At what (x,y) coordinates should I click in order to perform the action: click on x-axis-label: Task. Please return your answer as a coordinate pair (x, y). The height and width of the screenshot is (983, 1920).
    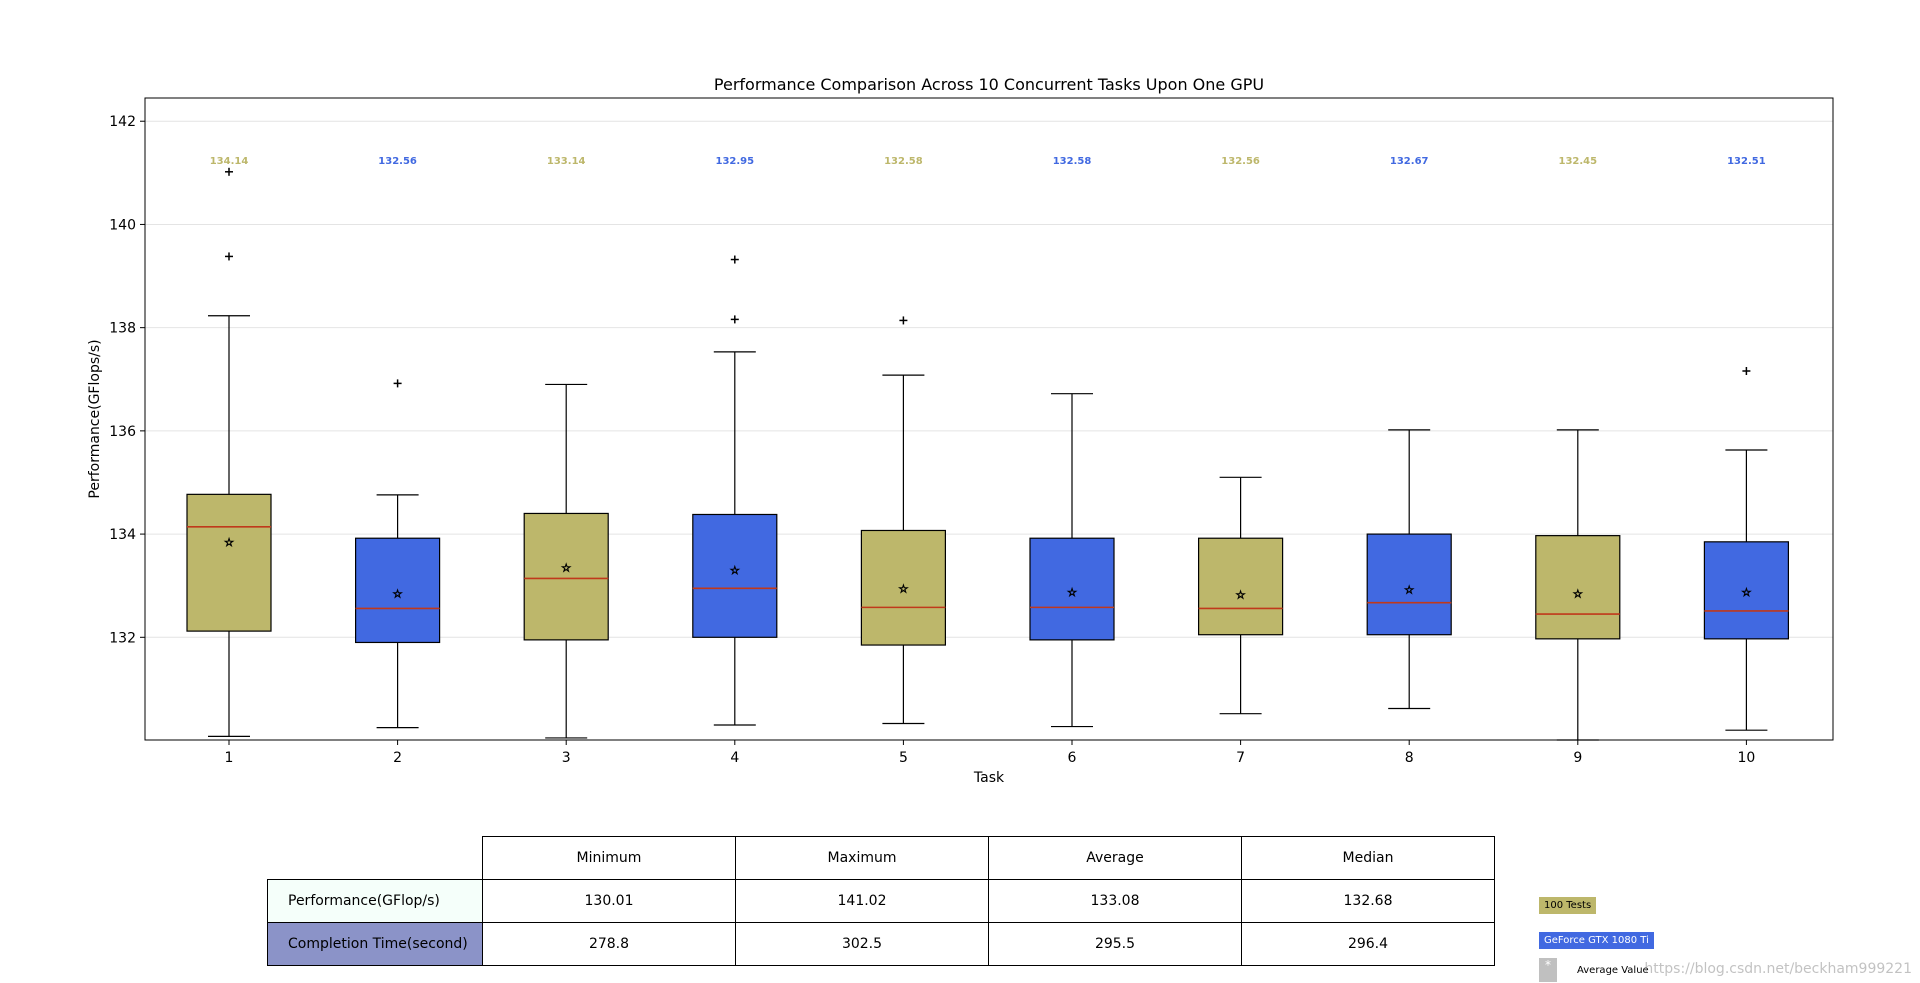
    Looking at the image, I should click on (989, 778).